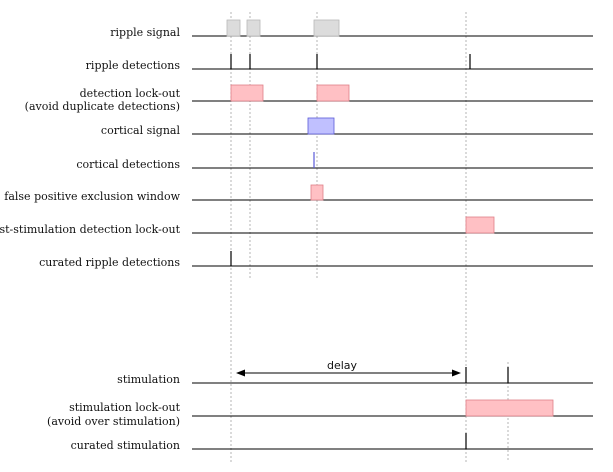 Image resolution: width=613 pixels, height=472 pixels. What do you see at coordinates (347, 127) in the screenshot?
I see `row-cortical-signal: cortical signal` at bounding box center [347, 127].